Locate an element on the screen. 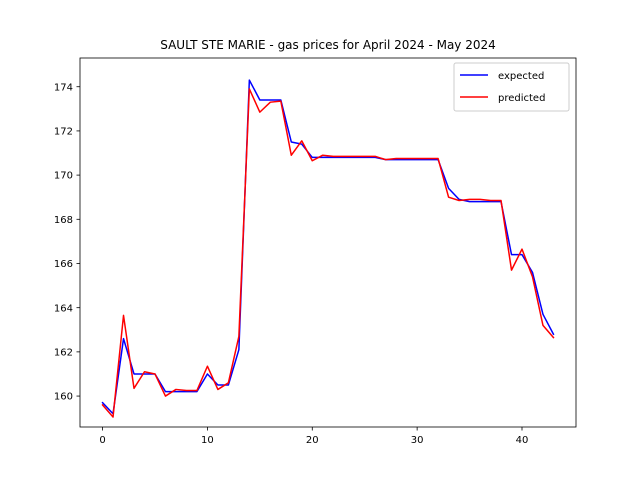  legend-label-predicted: predicted is located at coordinates (521, 98).